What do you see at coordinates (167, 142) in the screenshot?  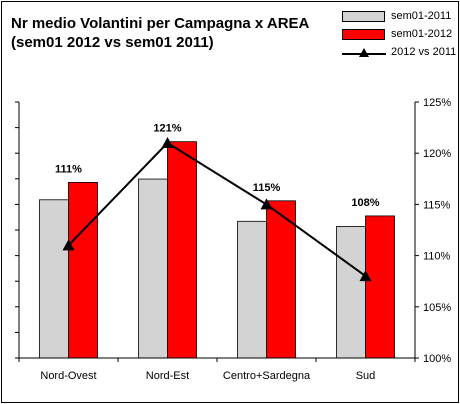 I see `point-2012-vs-2011-nord-est` at bounding box center [167, 142].